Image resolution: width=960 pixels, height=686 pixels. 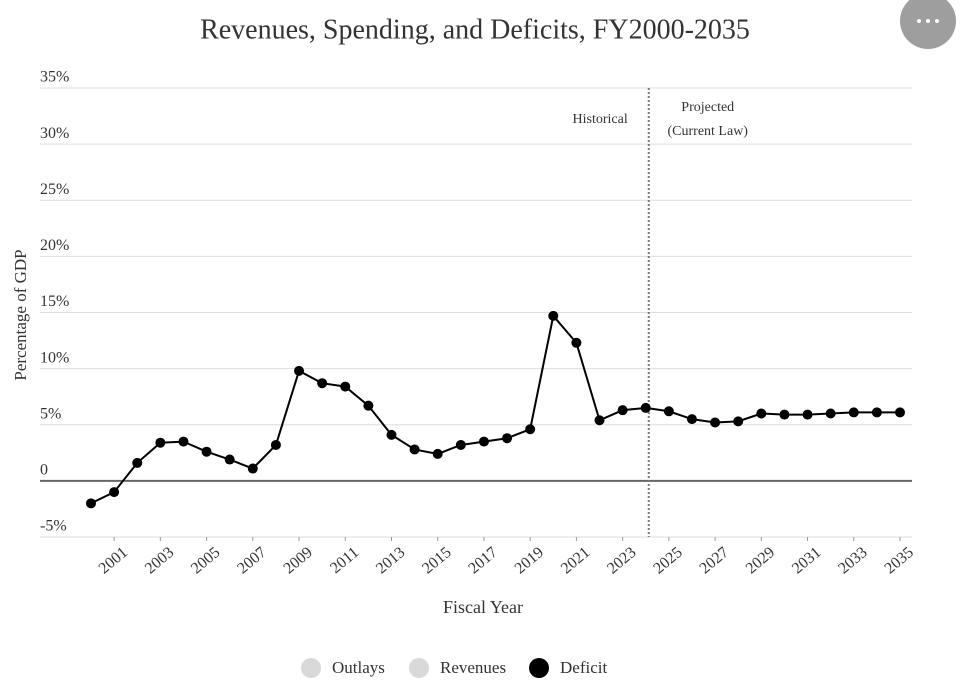 I want to click on divider-right-label: (Current Law), so click(x=708, y=131).